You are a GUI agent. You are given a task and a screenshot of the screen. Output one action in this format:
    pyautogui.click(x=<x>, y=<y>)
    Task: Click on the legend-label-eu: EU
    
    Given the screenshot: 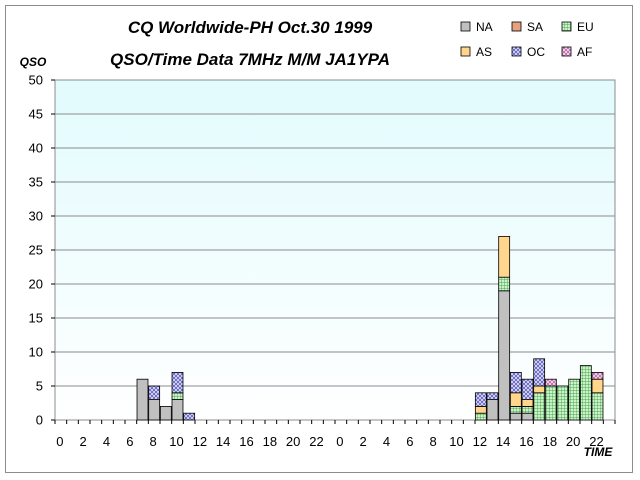 What is the action you would take?
    pyautogui.click(x=585, y=27)
    